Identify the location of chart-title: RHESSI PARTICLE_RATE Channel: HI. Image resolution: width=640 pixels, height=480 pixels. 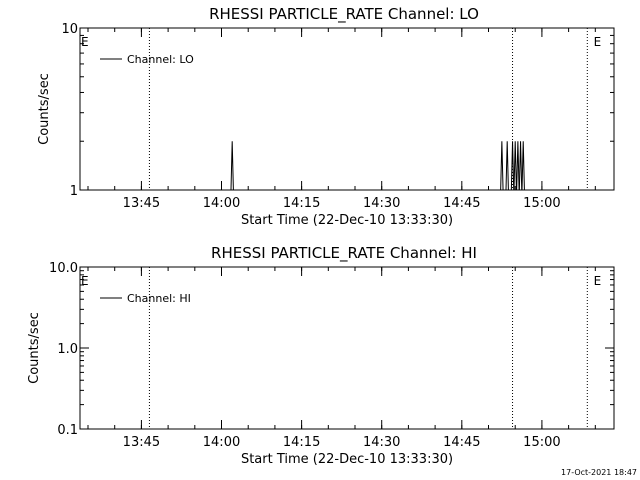
(344, 253).